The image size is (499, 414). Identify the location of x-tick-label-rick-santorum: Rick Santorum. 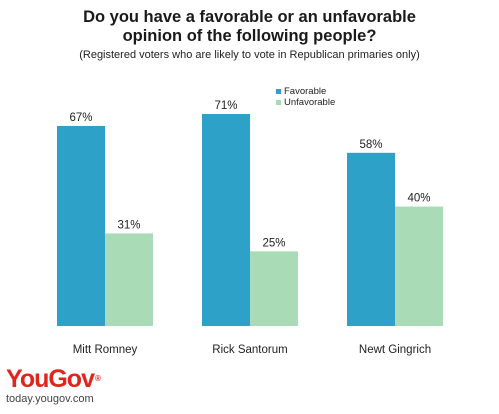
(249, 350).